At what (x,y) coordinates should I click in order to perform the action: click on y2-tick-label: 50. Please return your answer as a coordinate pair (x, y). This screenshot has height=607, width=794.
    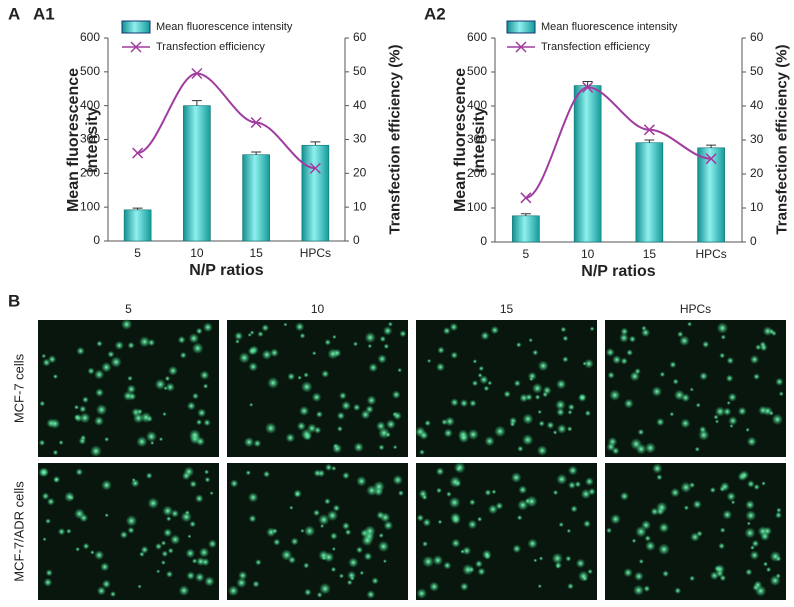
    Looking at the image, I should click on (757, 71).